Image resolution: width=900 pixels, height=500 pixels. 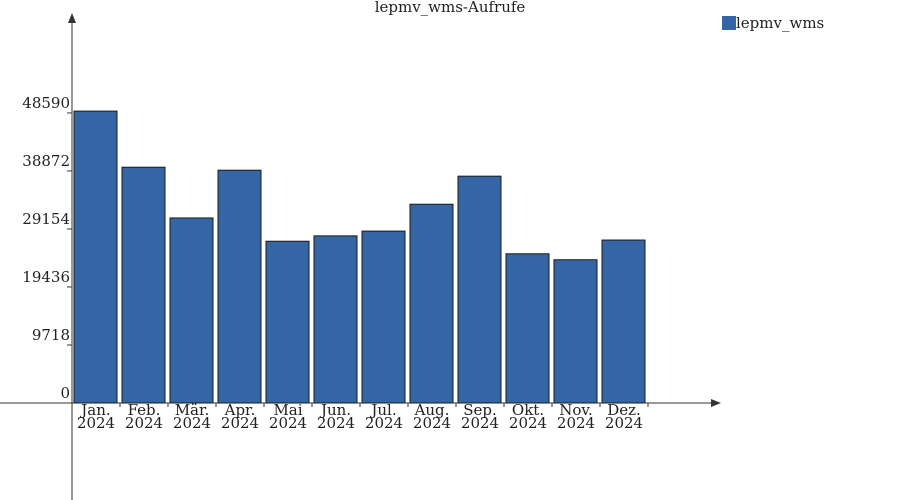 What do you see at coordinates (46, 103) in the screenshot?
I see `y-tick-label: 48590` at bounding box center [46, 103].